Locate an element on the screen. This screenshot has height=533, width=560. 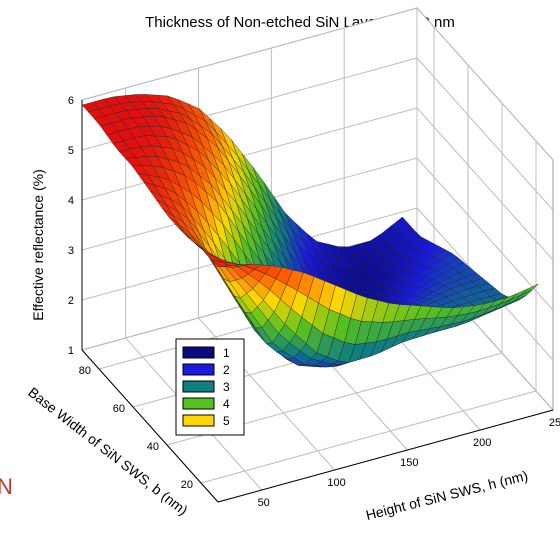
y-tick-label: 80 is located at coordinates (85, 371).